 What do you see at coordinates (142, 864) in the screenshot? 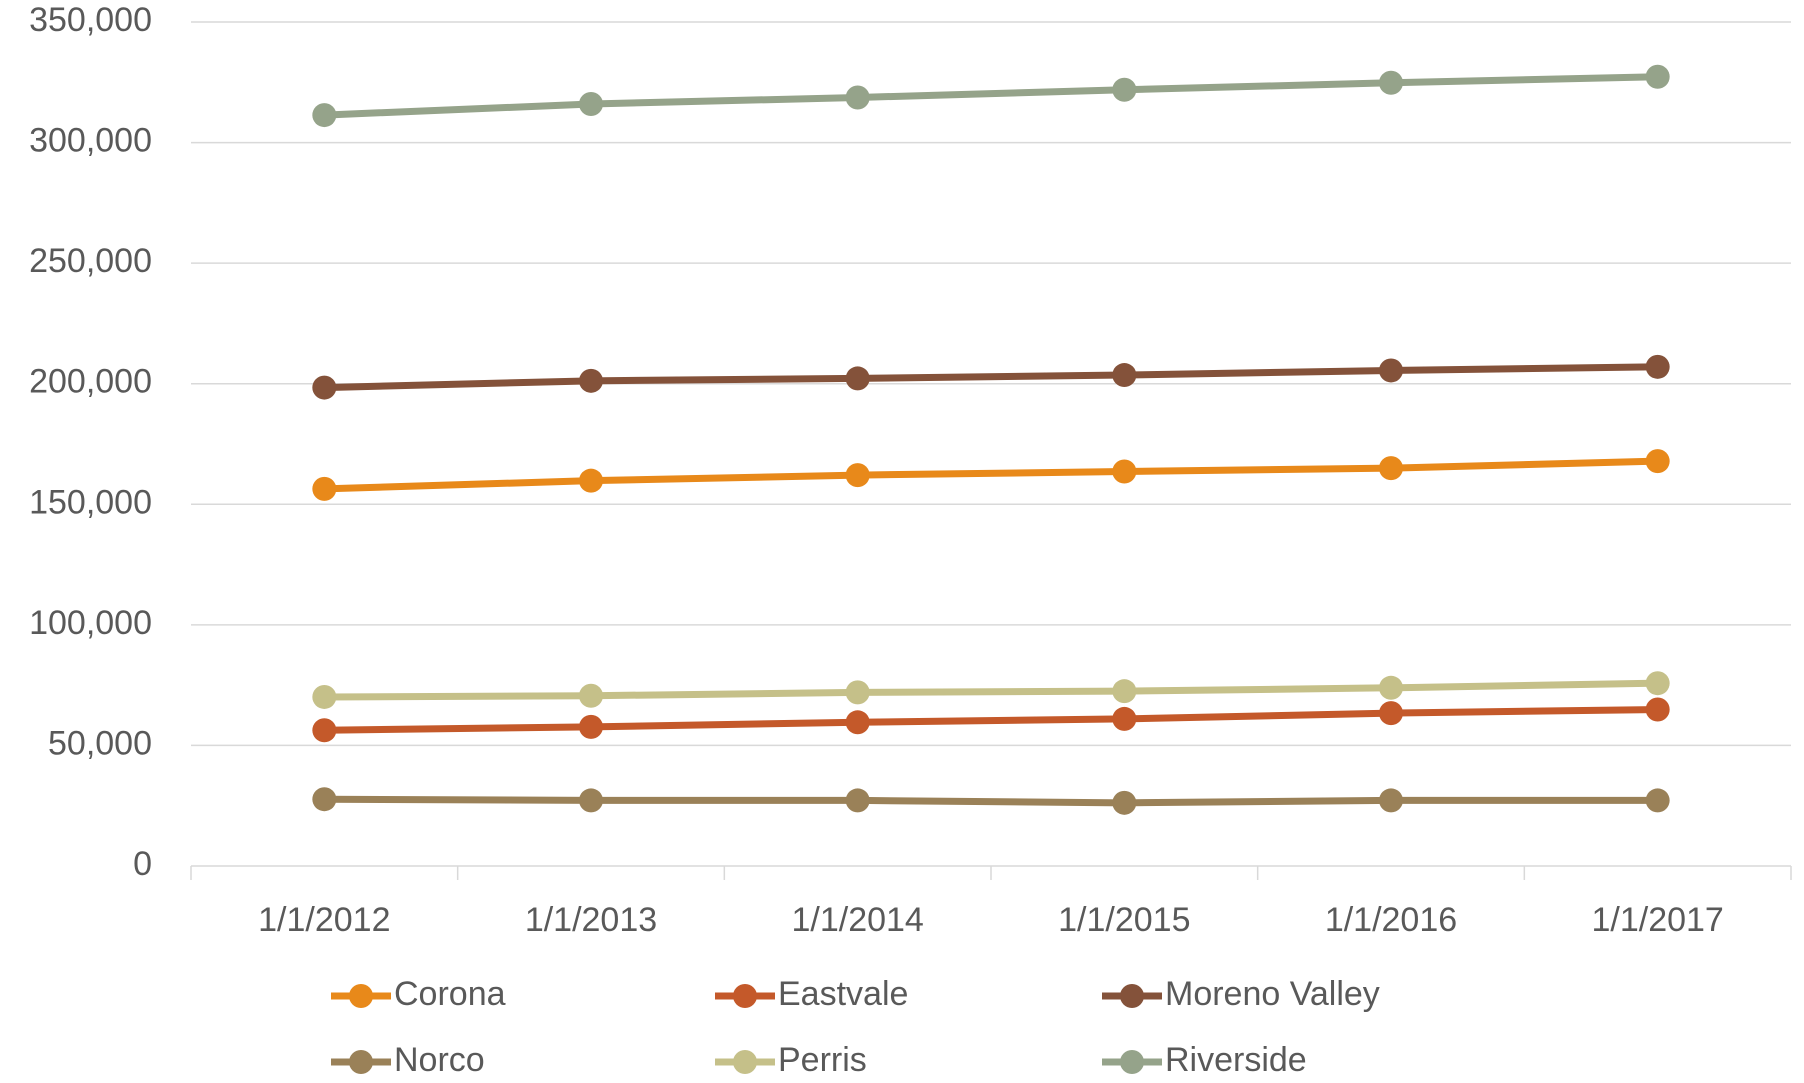
I see `y-tick-label: 0` at bounding box center [142, 864].